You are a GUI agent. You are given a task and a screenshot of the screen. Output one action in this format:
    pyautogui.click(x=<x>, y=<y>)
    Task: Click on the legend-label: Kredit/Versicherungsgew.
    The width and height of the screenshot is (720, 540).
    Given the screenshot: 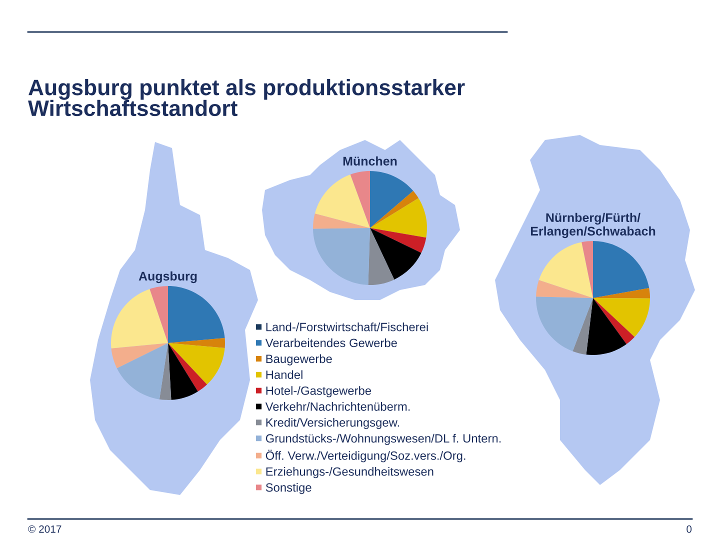 What is the action you would take?
    pyautogui.click(x=333, y=424)
    